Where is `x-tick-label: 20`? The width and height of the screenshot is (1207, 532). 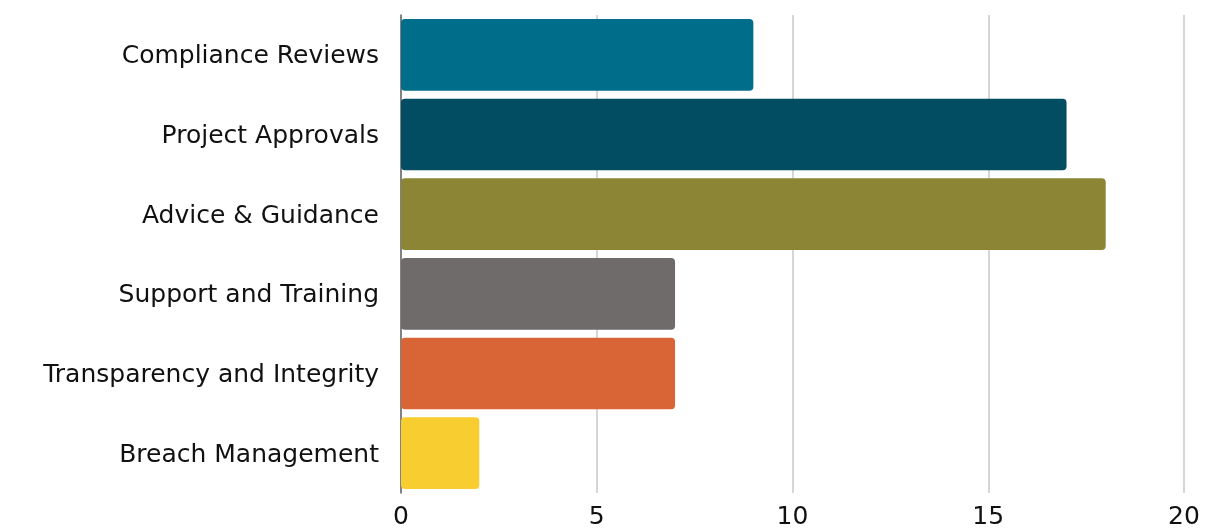
x-tick-label: 20 is located at coordinates (1184, 515).